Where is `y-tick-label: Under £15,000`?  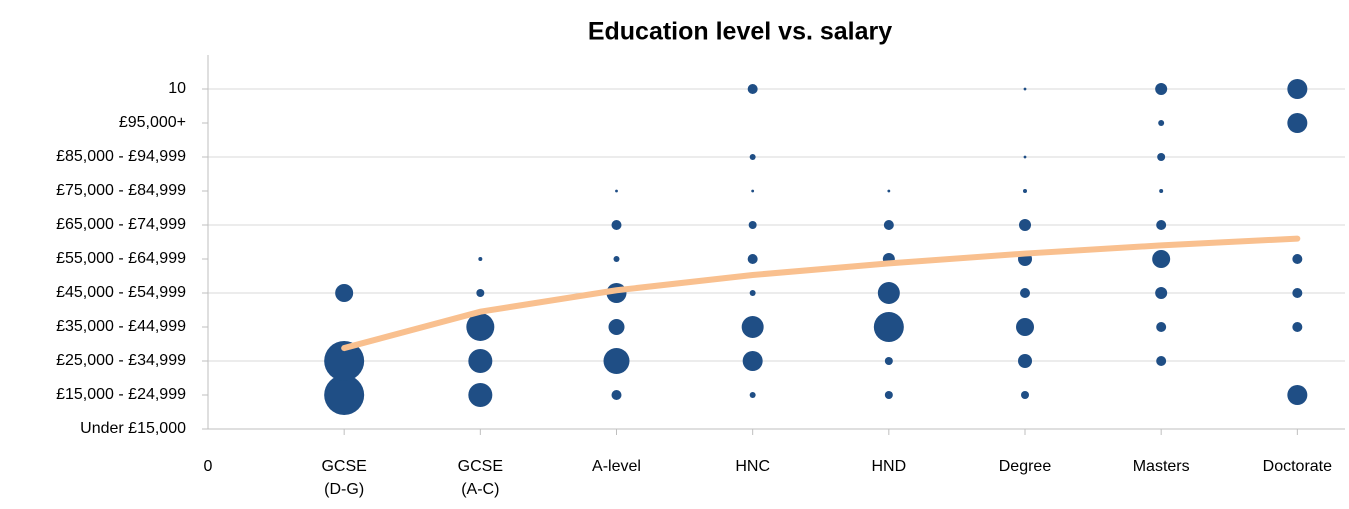 y-tick-label: Under £15,000 is located at coordinates (133, 428).